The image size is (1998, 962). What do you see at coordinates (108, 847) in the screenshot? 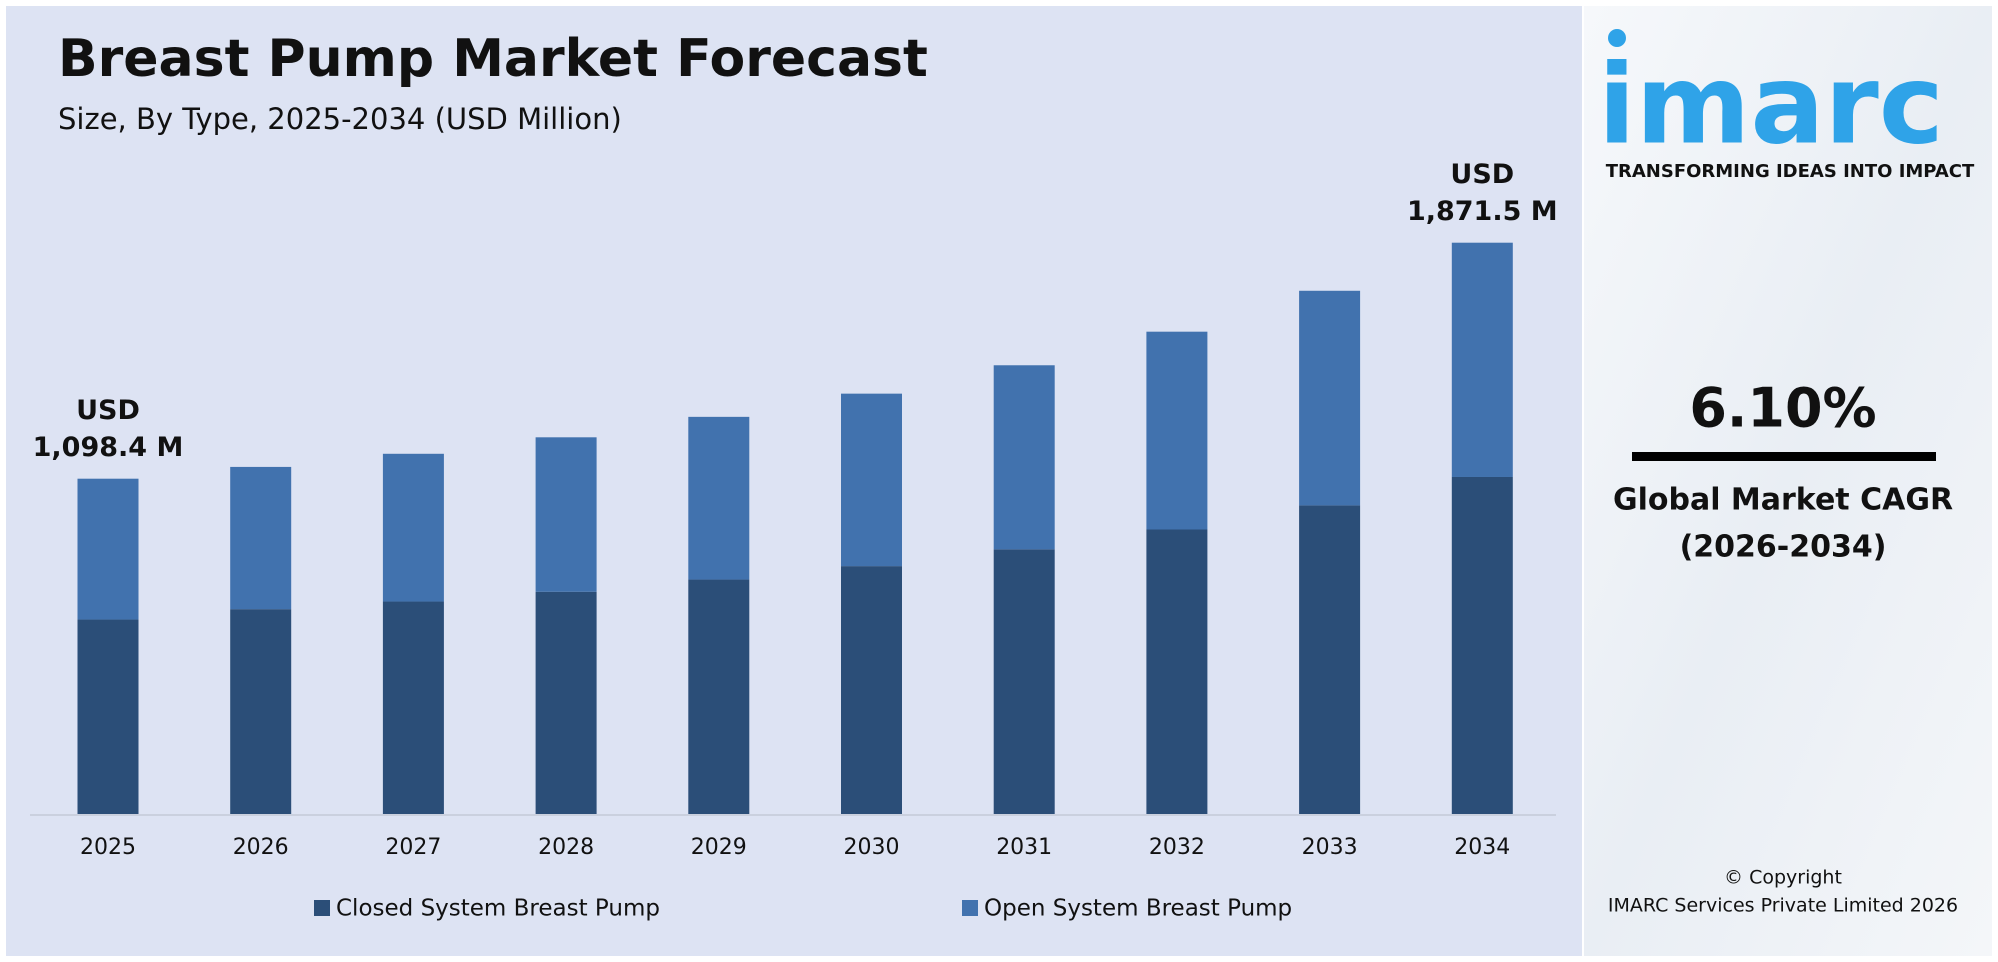
I see `x-tick-label: 2025` at bounding box center [108, 847].